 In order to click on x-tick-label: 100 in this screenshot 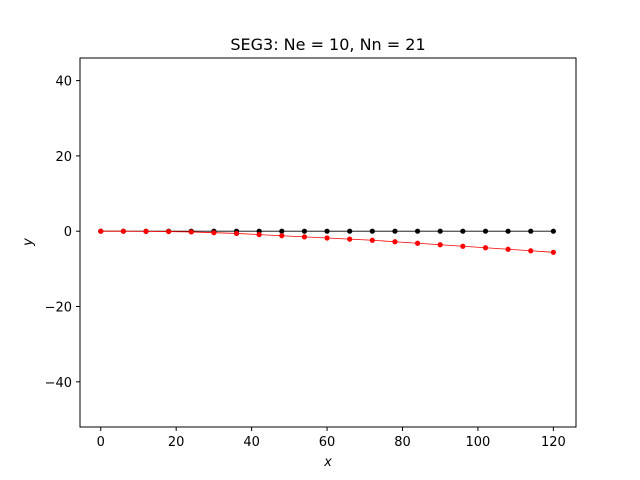, I will do `click(478, 442)`.